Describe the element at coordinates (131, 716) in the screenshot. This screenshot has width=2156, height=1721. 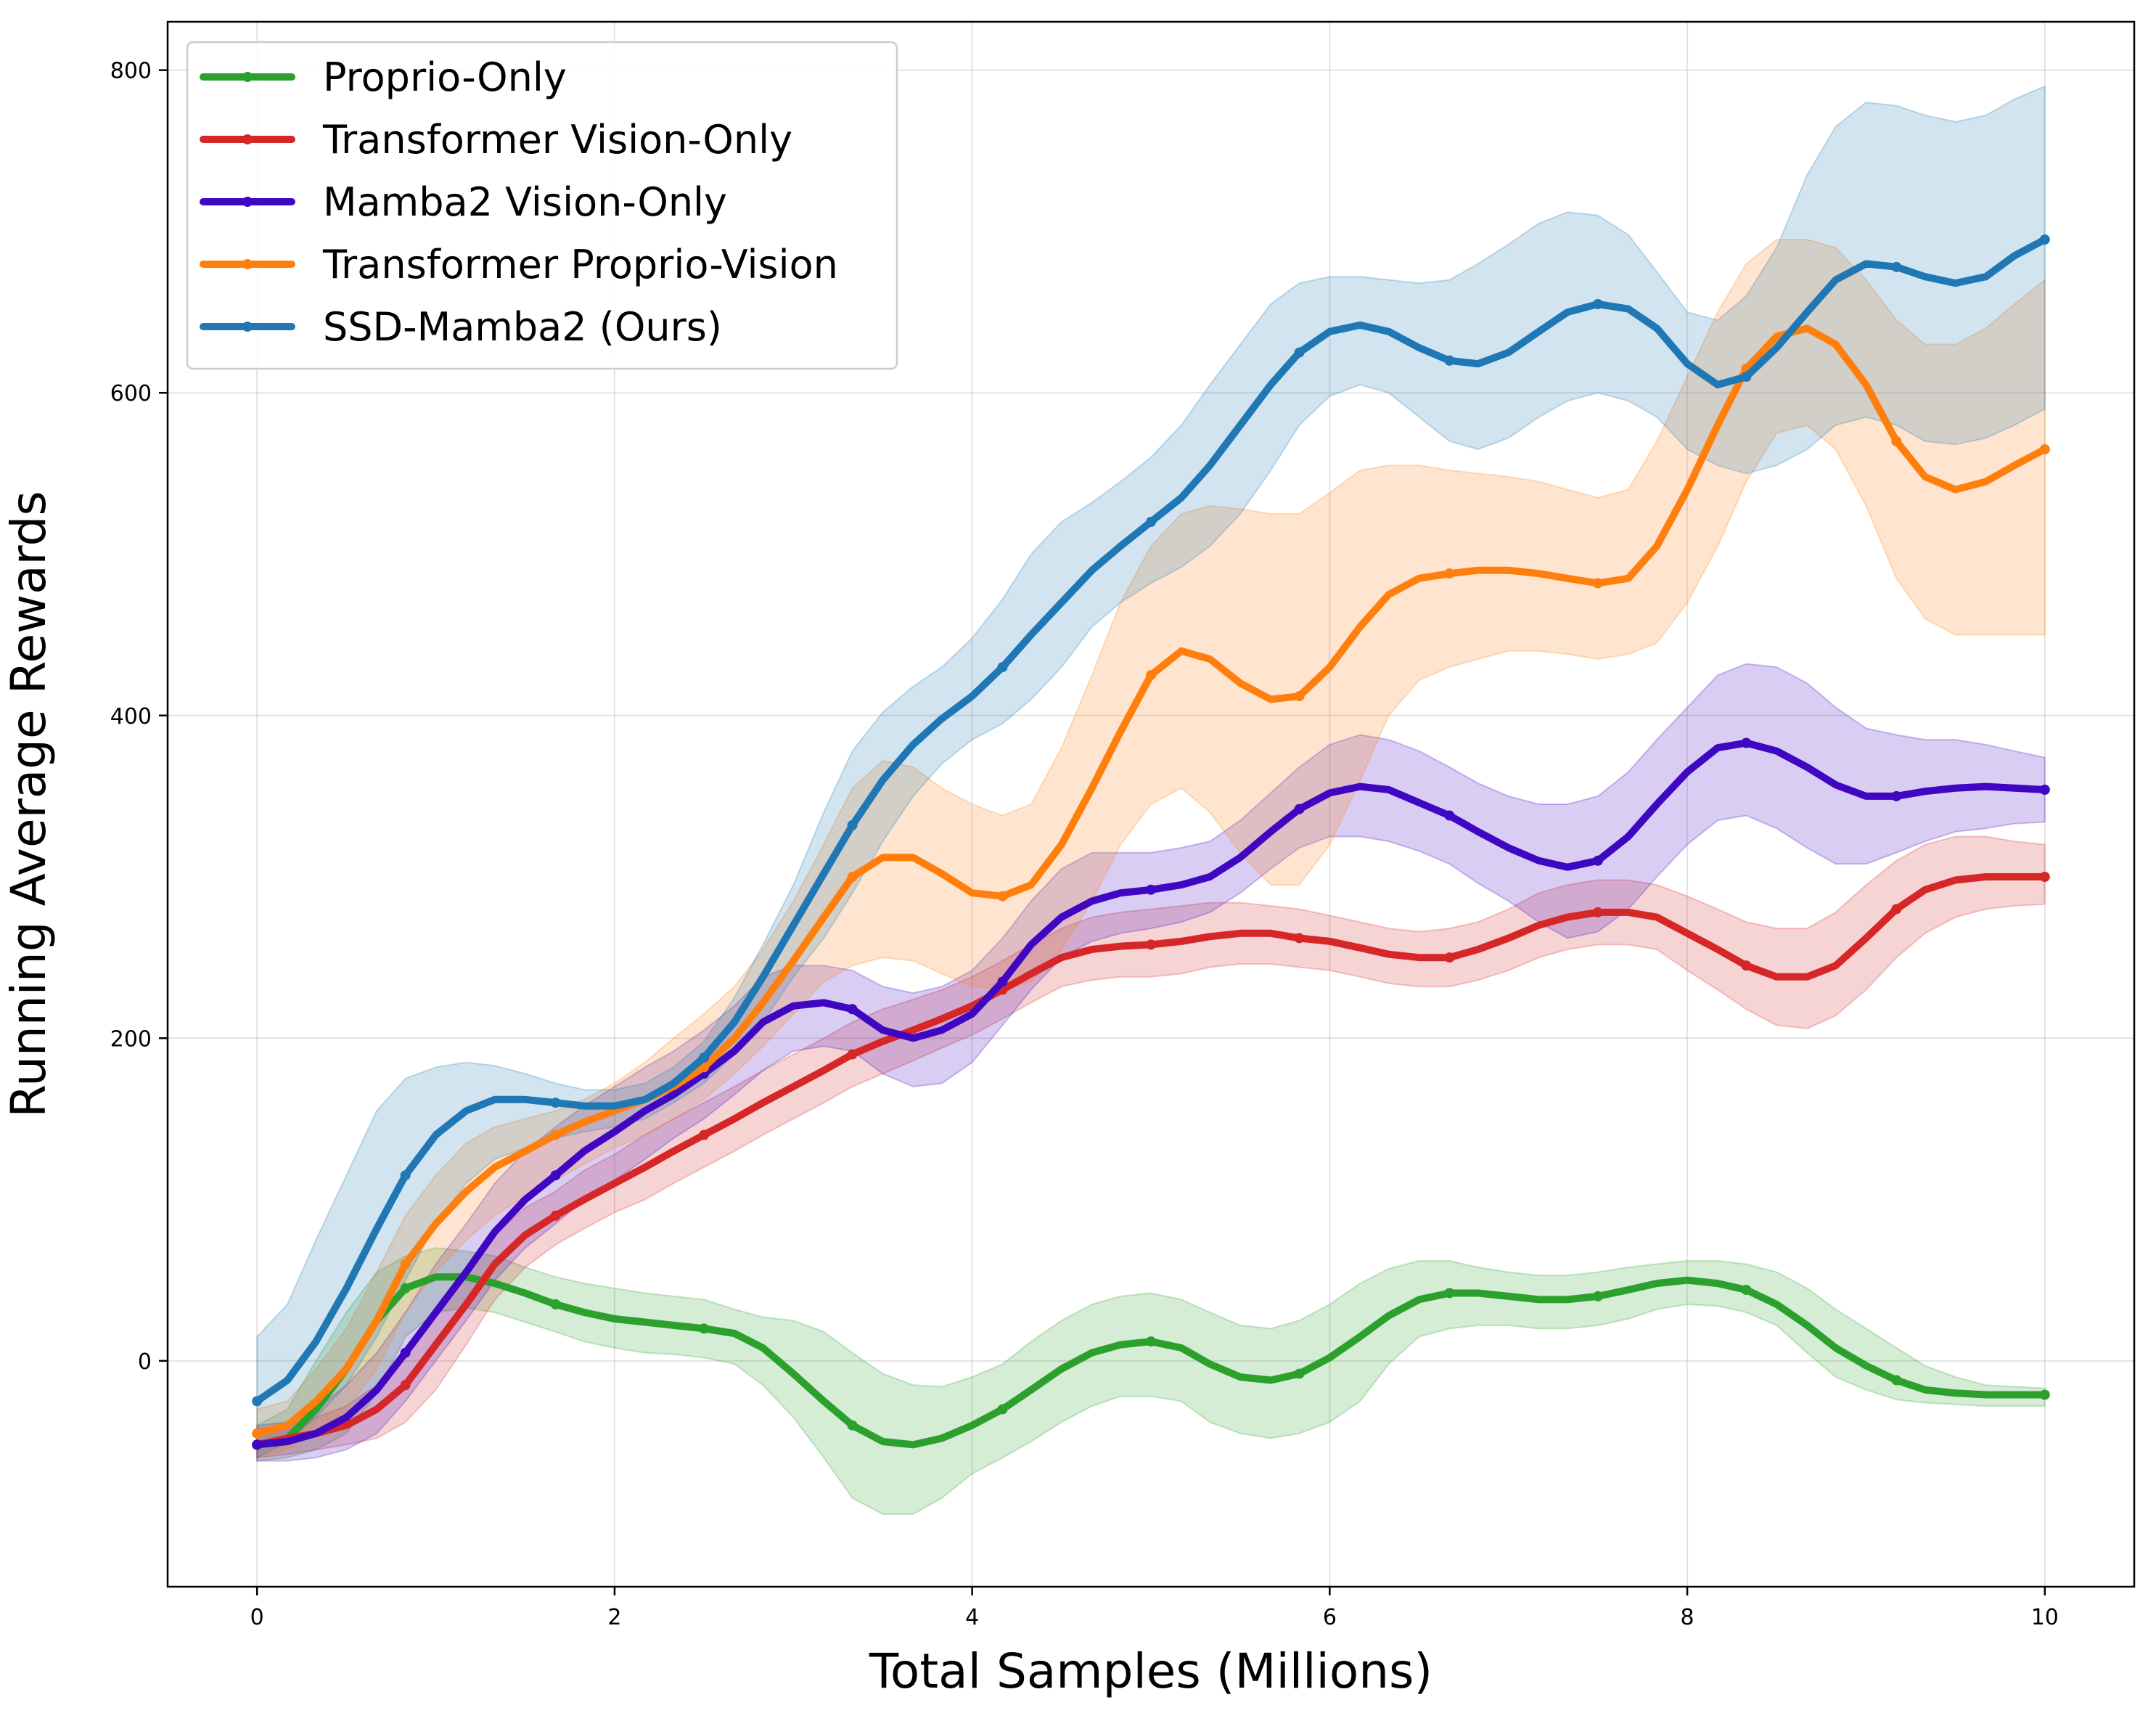
I see `y-tick-label: 400` at that location.